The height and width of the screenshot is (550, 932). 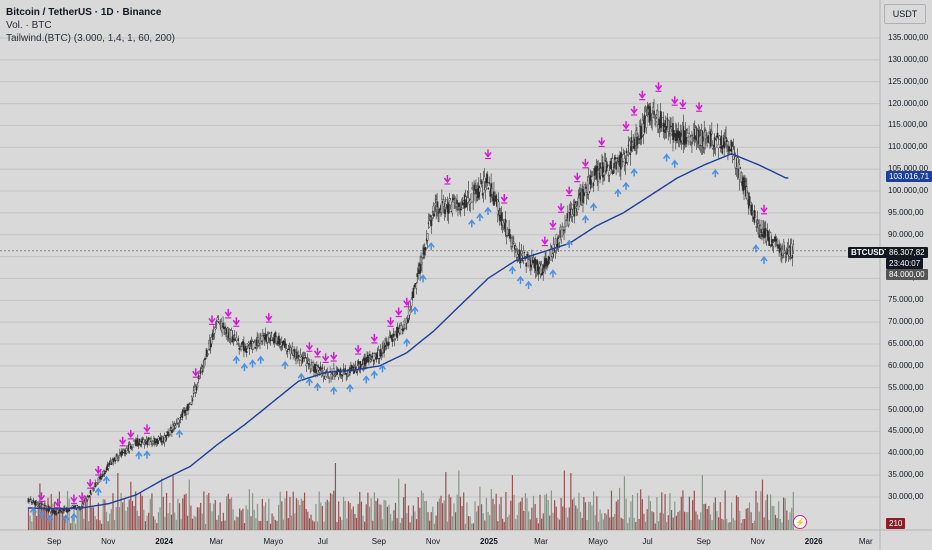 What do you see at coordinates (905, 14) in the screenshot?
I see `currency-button: USDT` at bounding box center [905, 14].